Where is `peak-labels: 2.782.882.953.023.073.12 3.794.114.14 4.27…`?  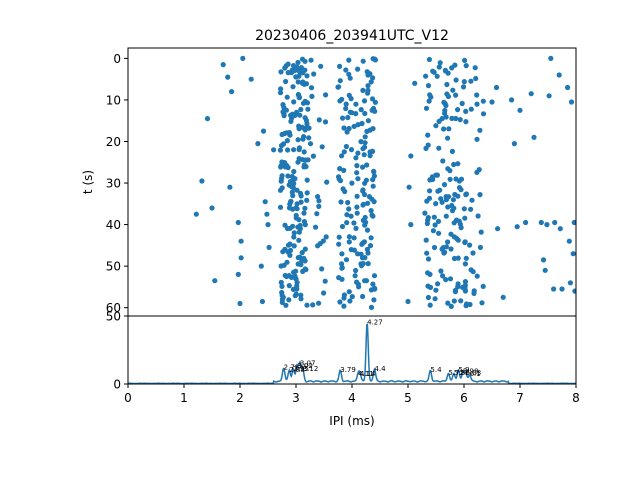
peak-labels: 2.782.882.953.023.073.12 3.794.114.14 4.27… is located at coordinates (383, 349).